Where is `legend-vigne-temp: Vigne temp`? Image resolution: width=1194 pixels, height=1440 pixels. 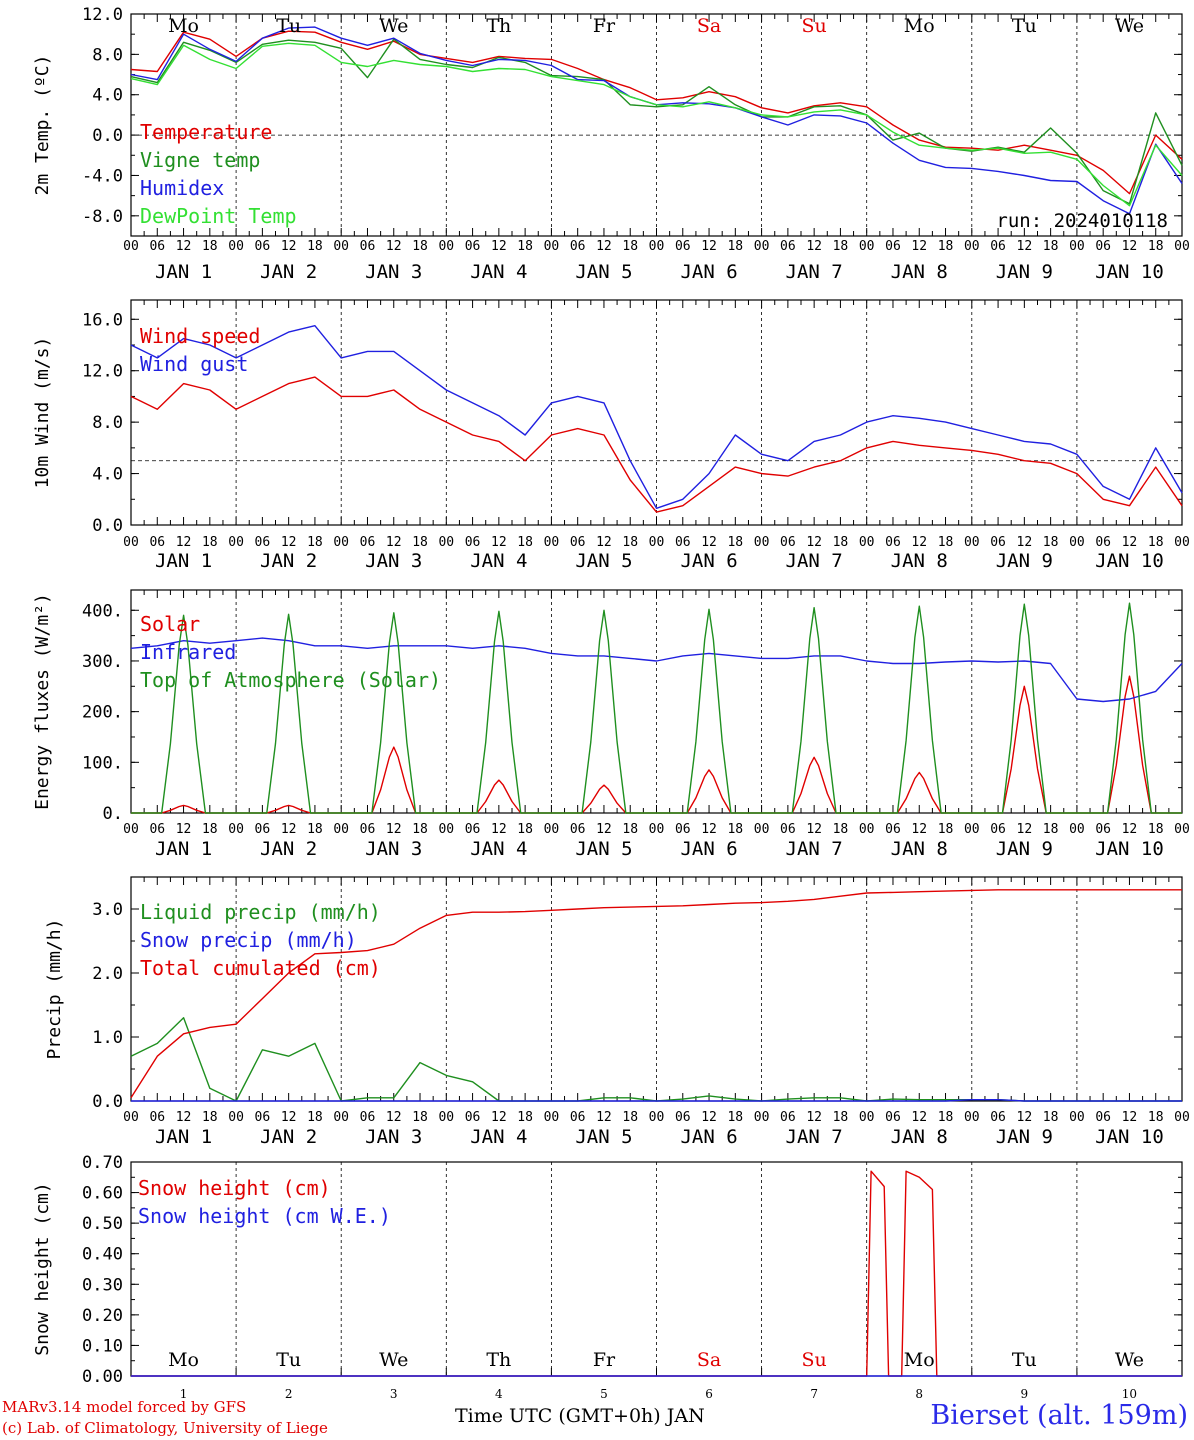
legend-vigne-temp: Vigne temp is located at coordinates (200, 160).